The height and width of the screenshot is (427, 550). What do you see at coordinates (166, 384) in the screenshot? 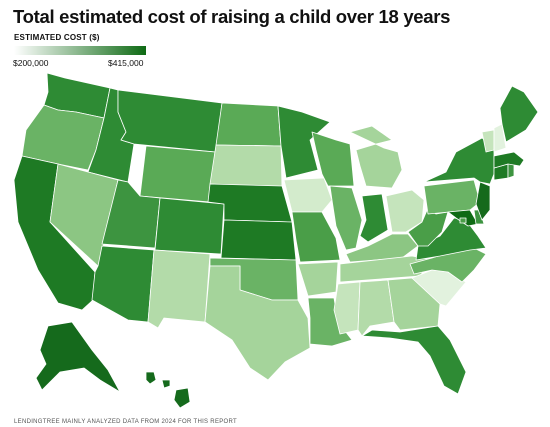
I see `state-HI-island-maui` at bounding box center [166, 384].